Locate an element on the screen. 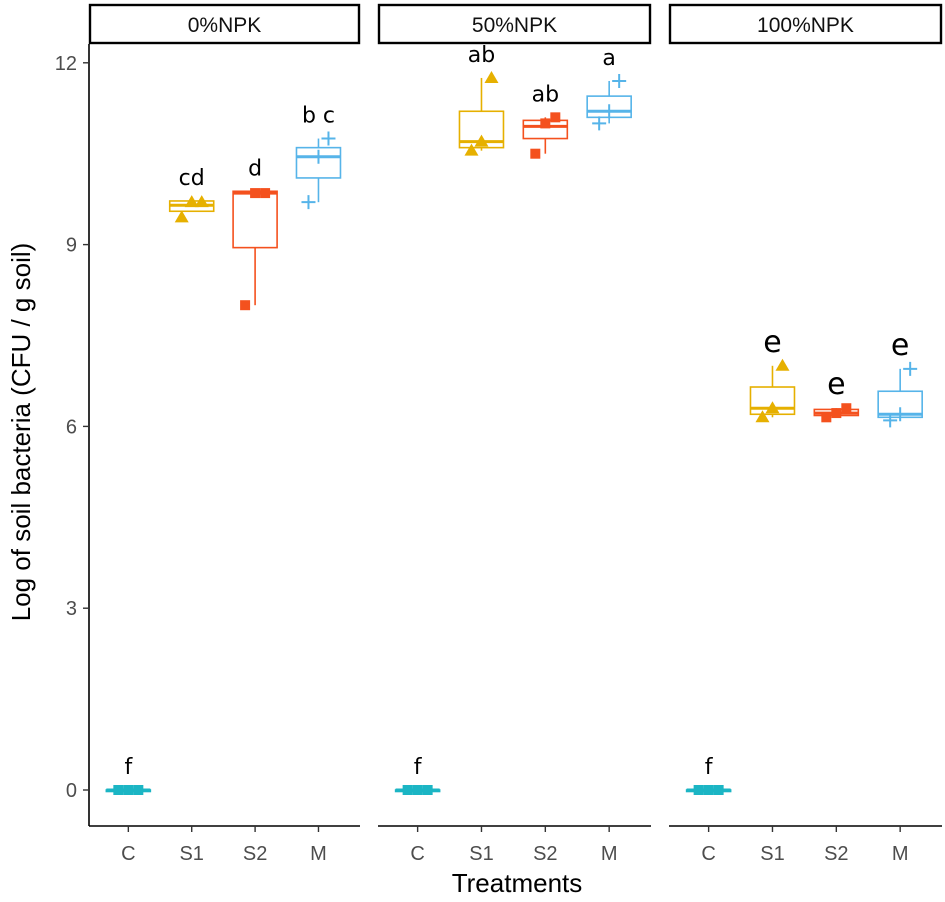 The width and height of the screenshot is (945, 902). box is located at coordinates (255, 219).